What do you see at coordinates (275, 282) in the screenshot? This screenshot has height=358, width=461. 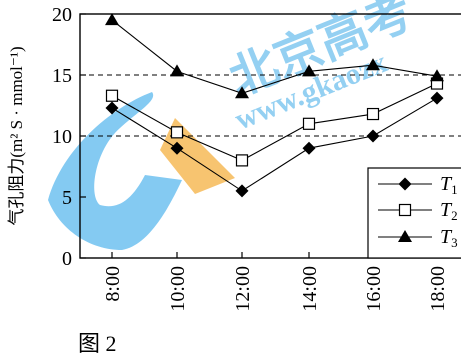 I see `x-axis: 8:00 10:00 12:00 14:00 16:00 18:00` at bounding box center [275, 282].